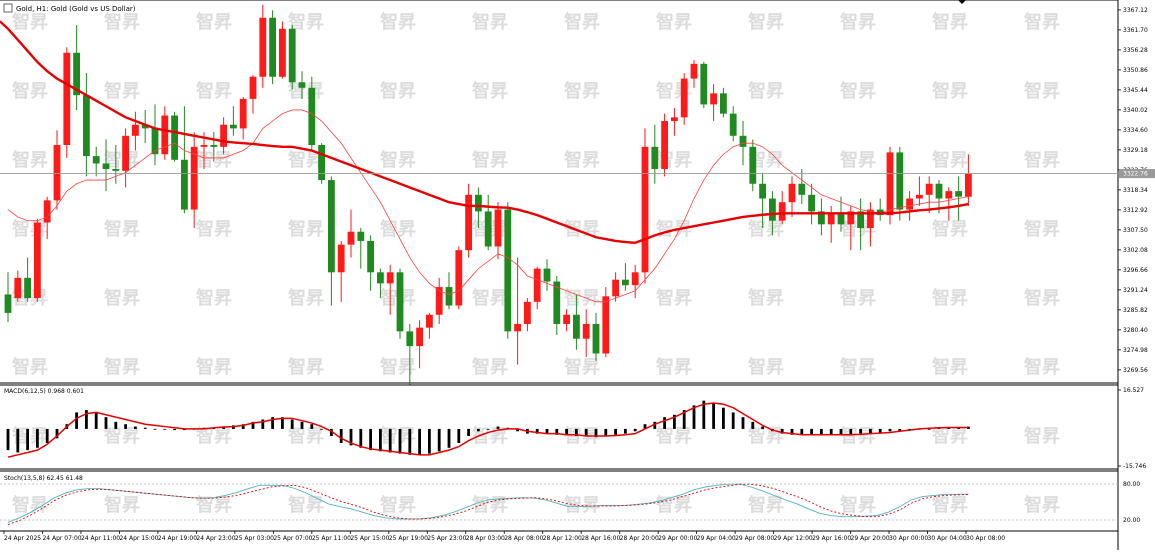 This screenshot has height=554, width=1155. I want to click on macd-signal-line, so click(488, 430).